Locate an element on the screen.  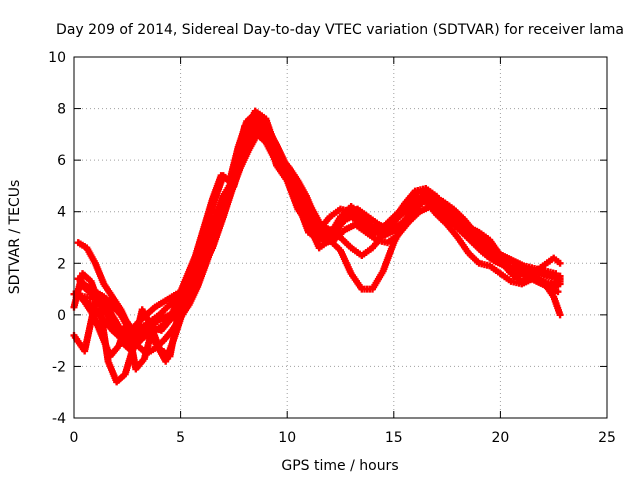
y-tick-label: 6 is located at coordinates (61, 161).